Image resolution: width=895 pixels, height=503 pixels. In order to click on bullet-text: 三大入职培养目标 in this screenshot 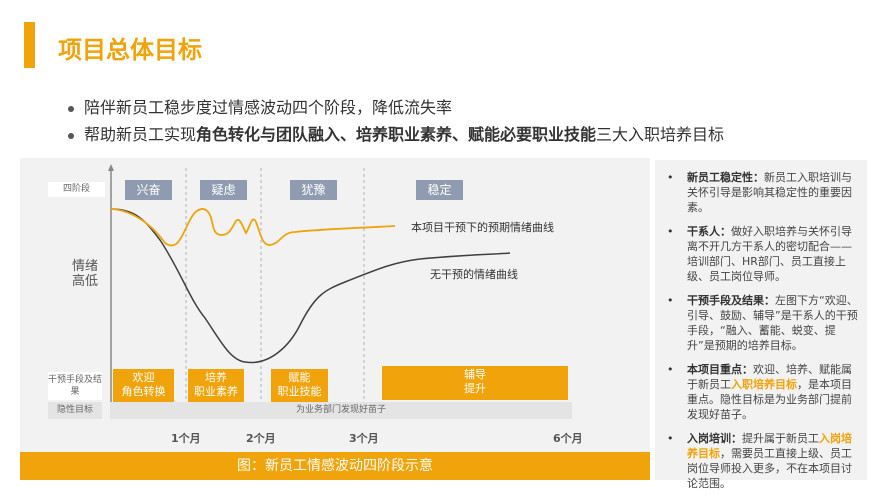, I will do `click(660, 134)`.